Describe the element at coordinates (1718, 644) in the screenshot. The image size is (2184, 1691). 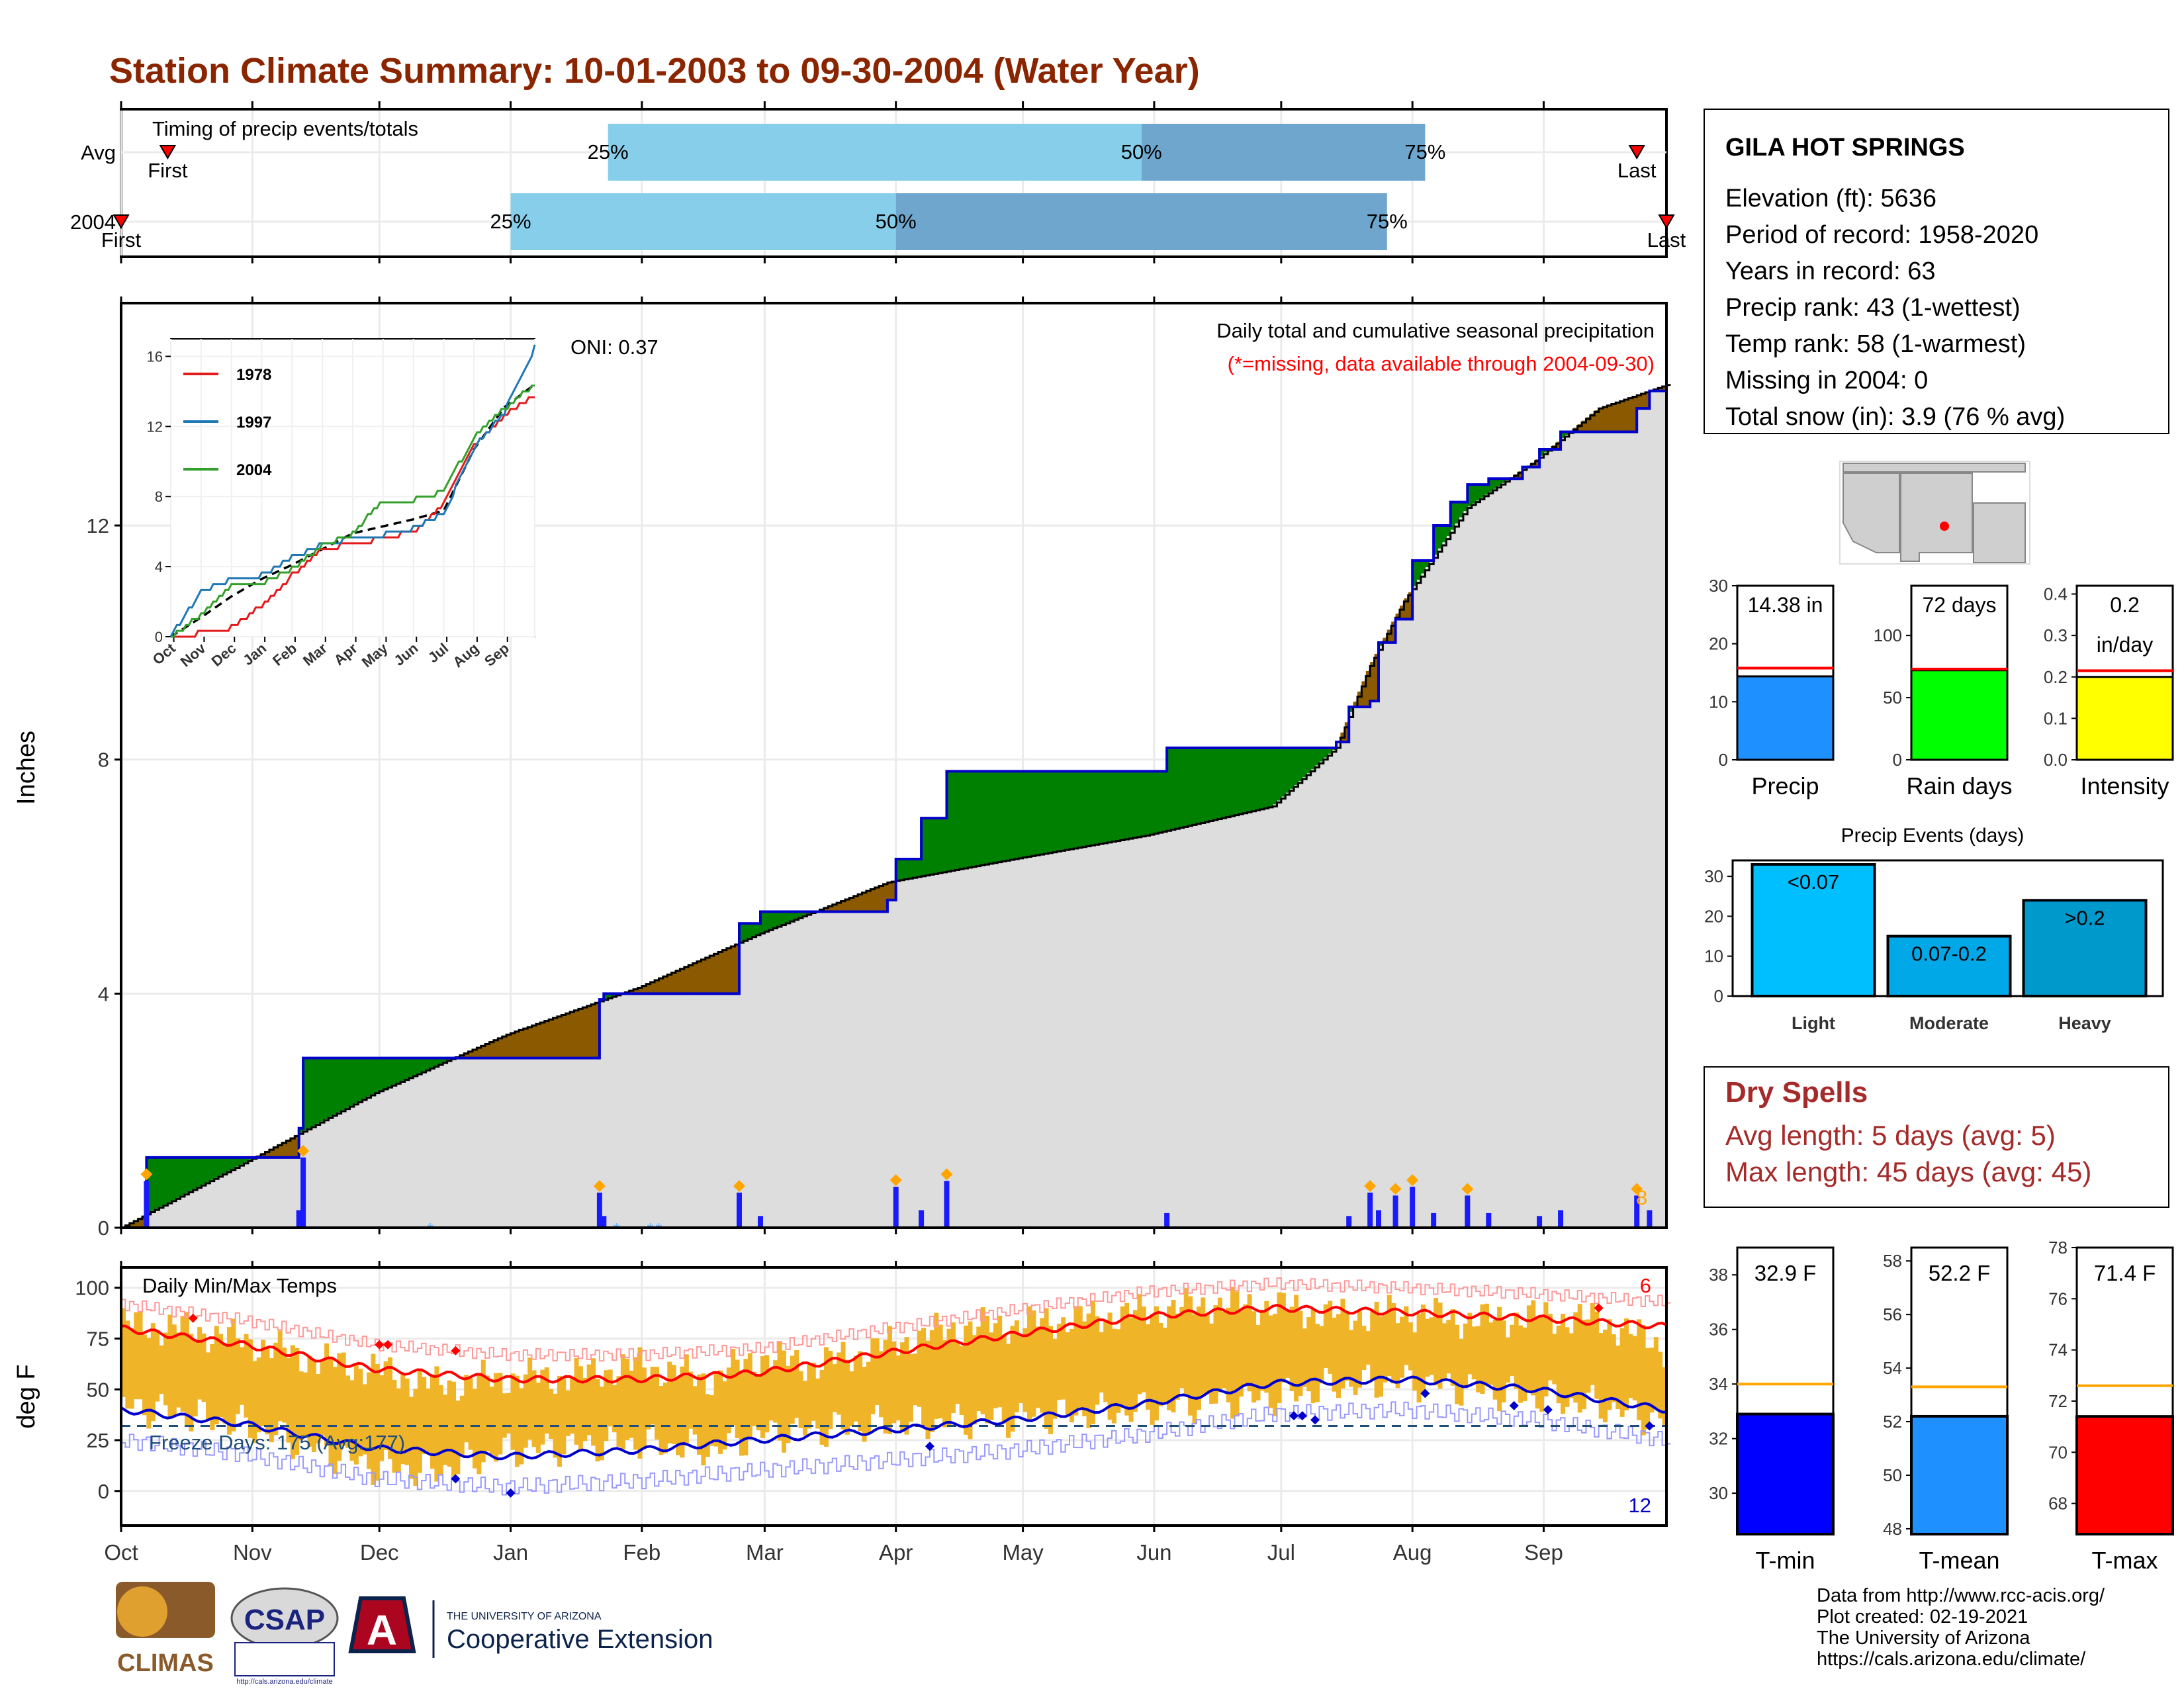
I see `summary-ytick-label-0-2: 20` at that location.